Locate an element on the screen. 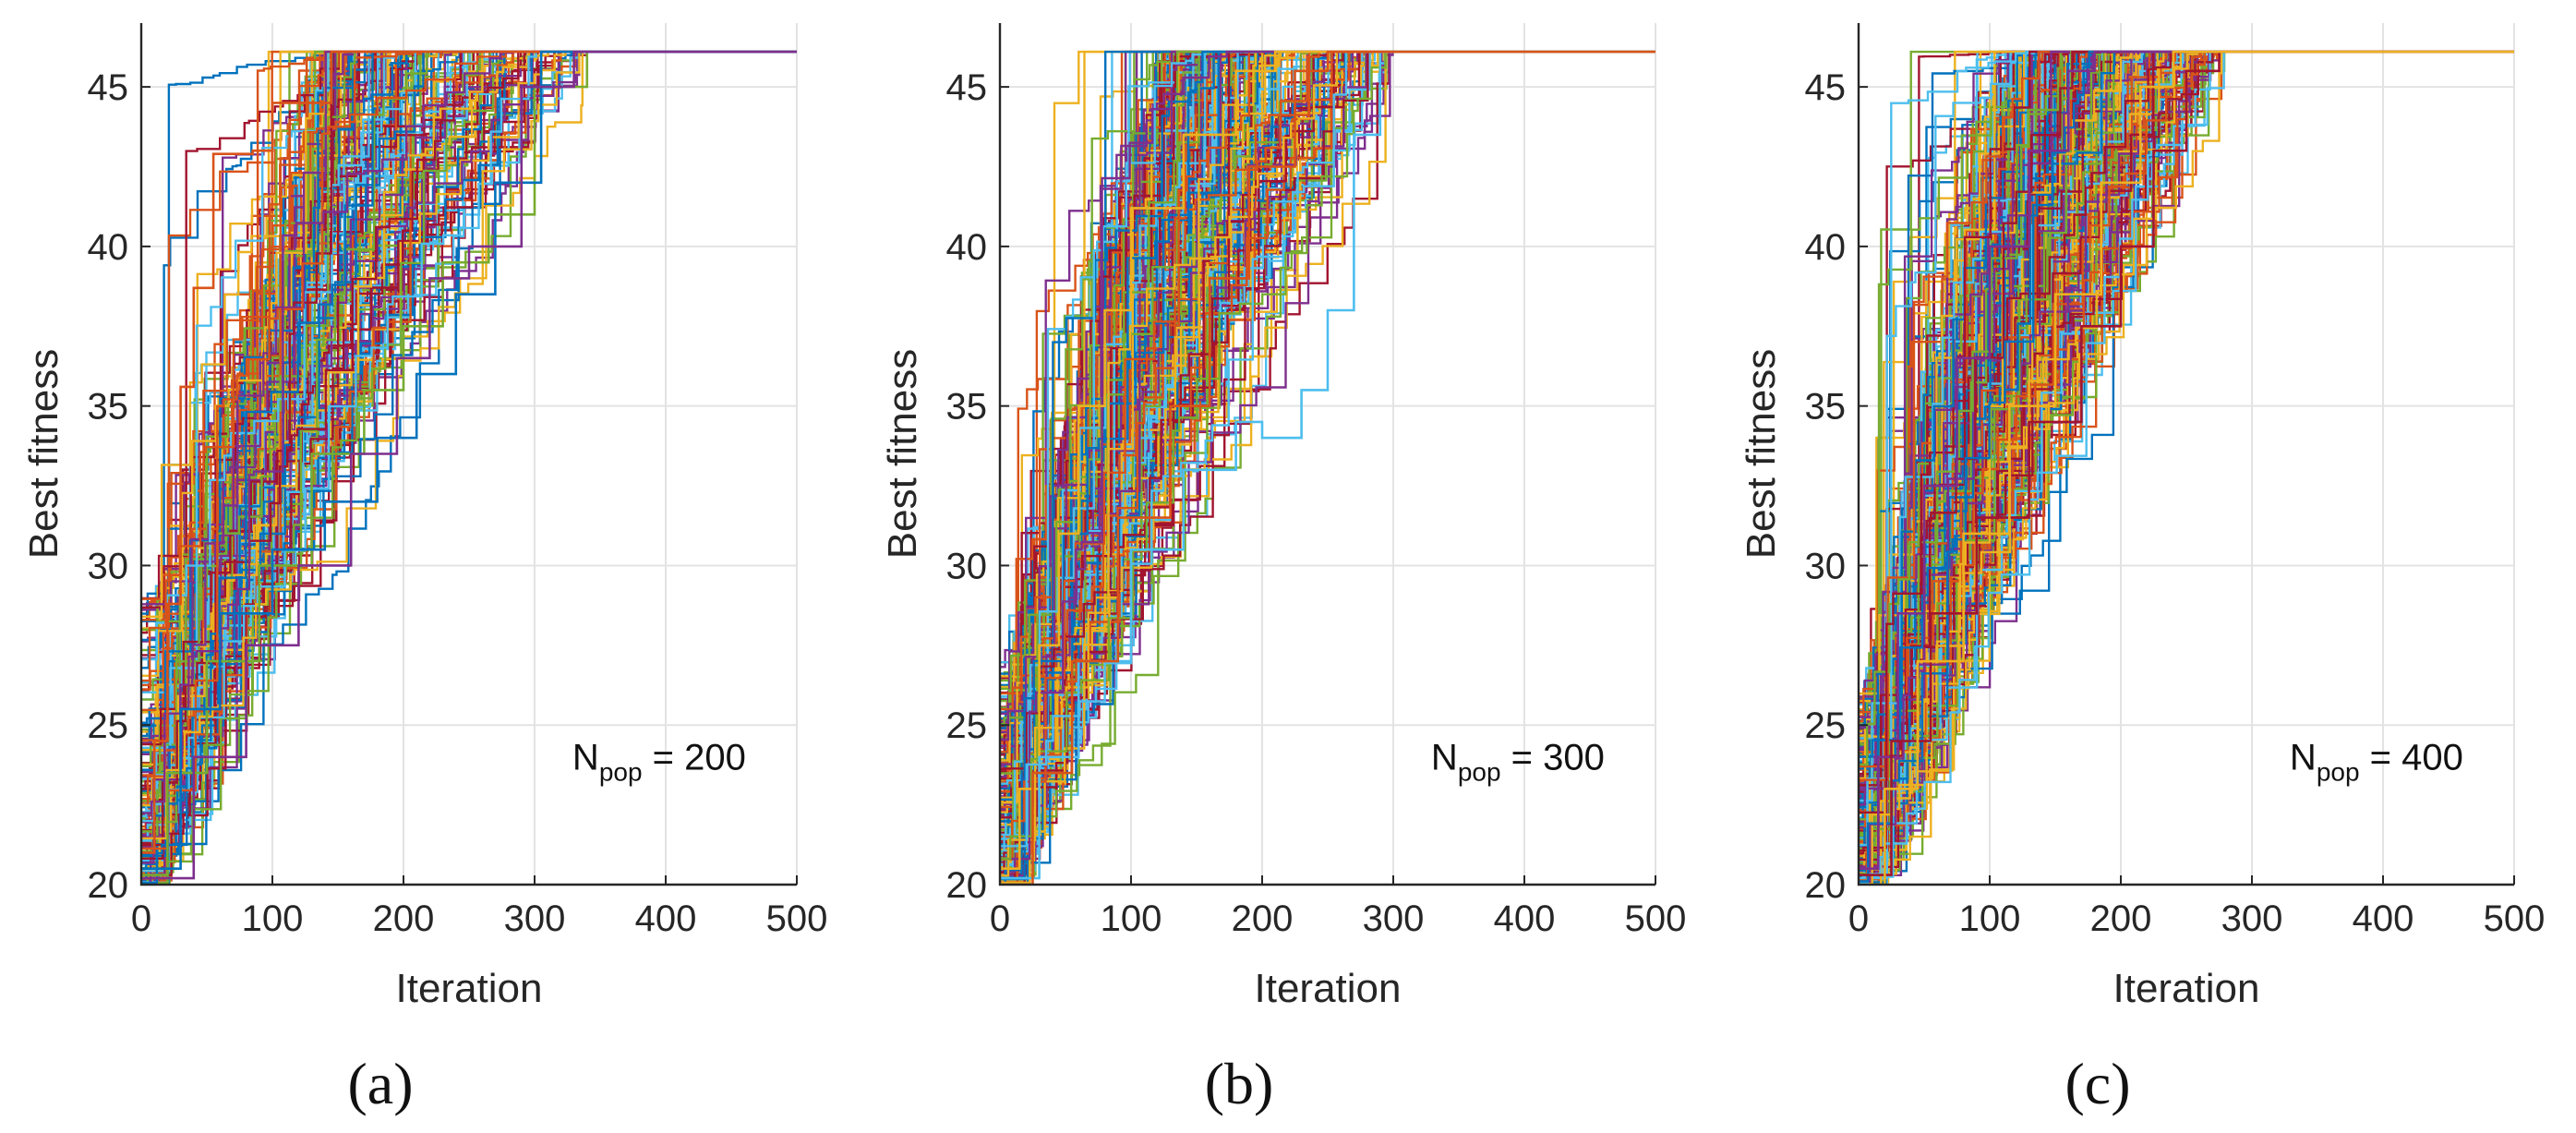 The width and height of the screenshot is (2576, 1133). population-annotation: Npop = 200 is located at coordinates (659, 762).